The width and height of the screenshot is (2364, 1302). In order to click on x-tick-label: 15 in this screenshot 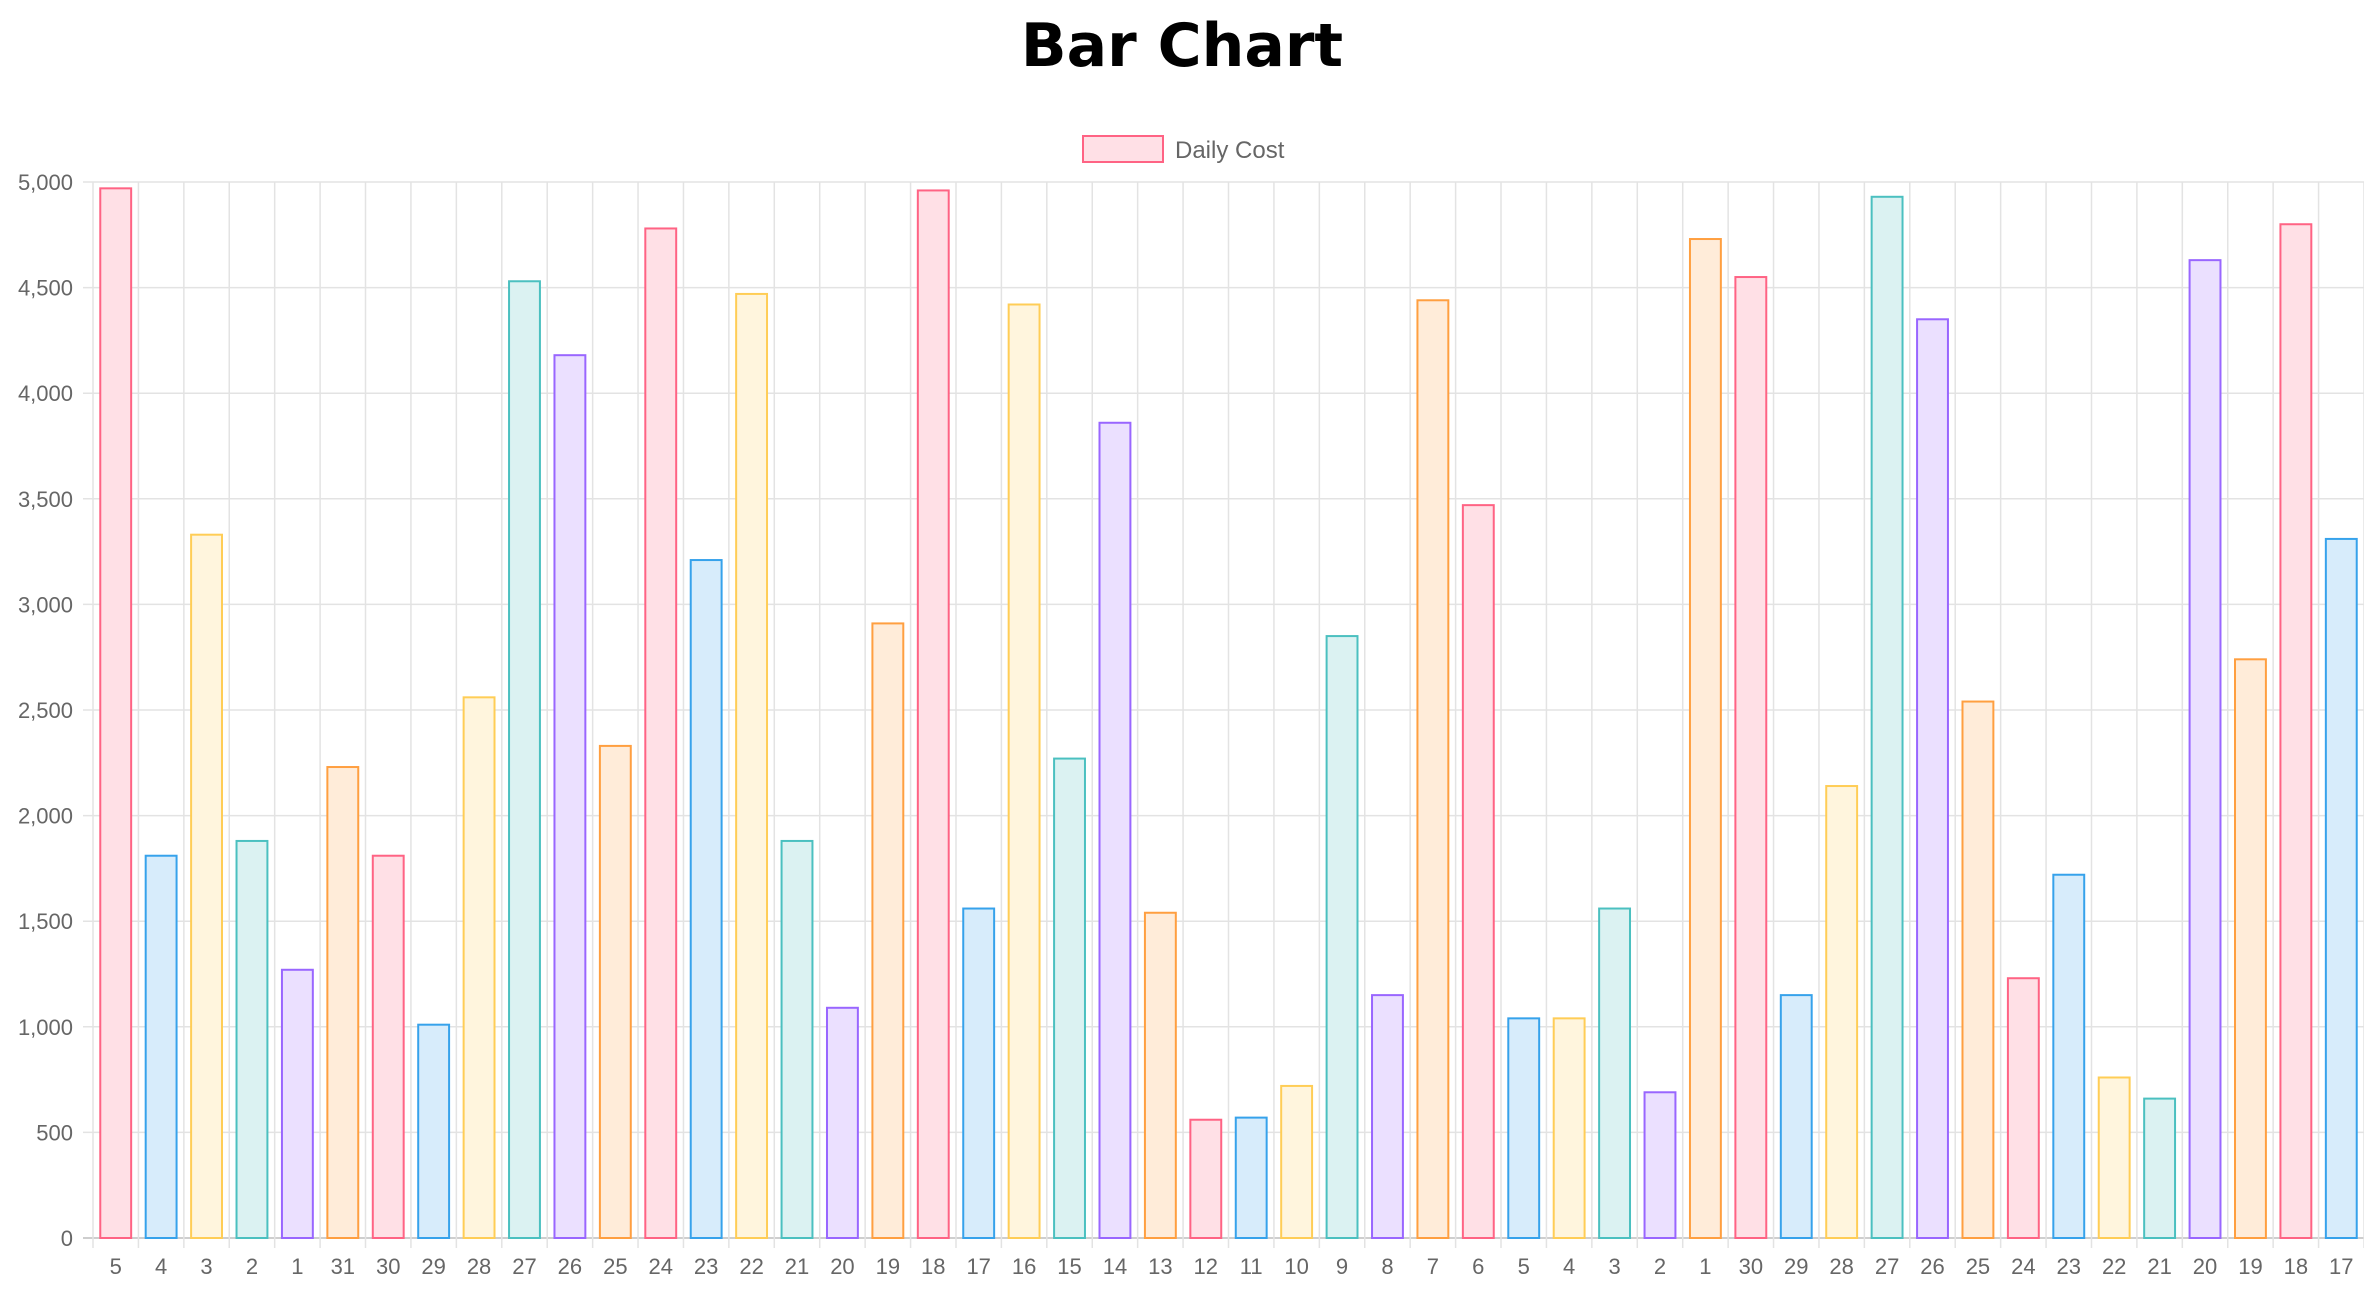, I will do `click(1069, 1266)`.